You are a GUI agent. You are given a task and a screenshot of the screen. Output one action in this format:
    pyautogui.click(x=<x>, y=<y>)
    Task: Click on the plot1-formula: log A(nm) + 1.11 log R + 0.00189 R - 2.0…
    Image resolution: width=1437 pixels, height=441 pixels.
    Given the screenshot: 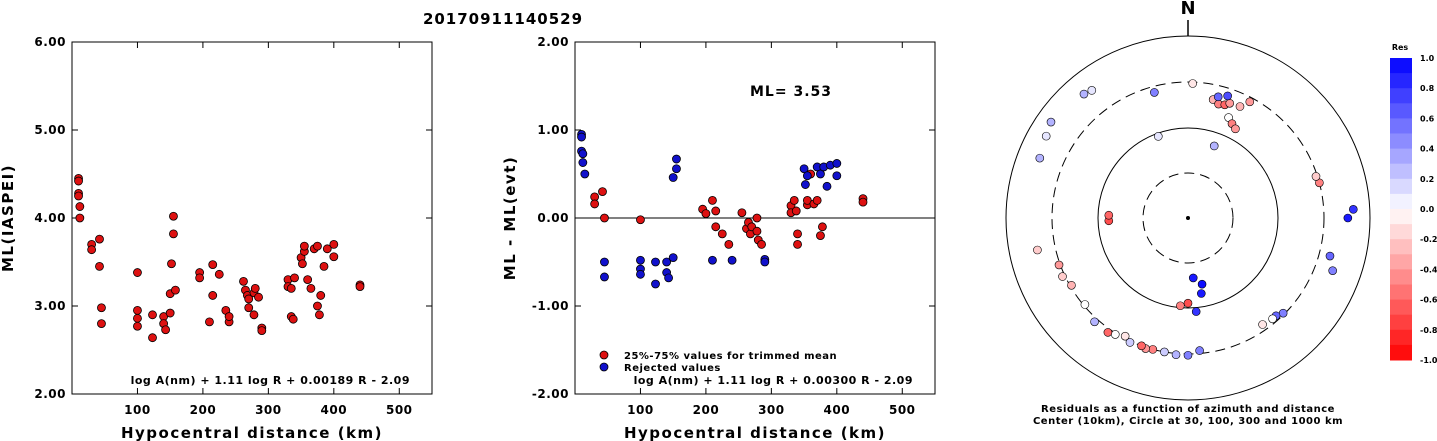 What is the action you would take?
    pyautogui.click(x=270, y=380)
    